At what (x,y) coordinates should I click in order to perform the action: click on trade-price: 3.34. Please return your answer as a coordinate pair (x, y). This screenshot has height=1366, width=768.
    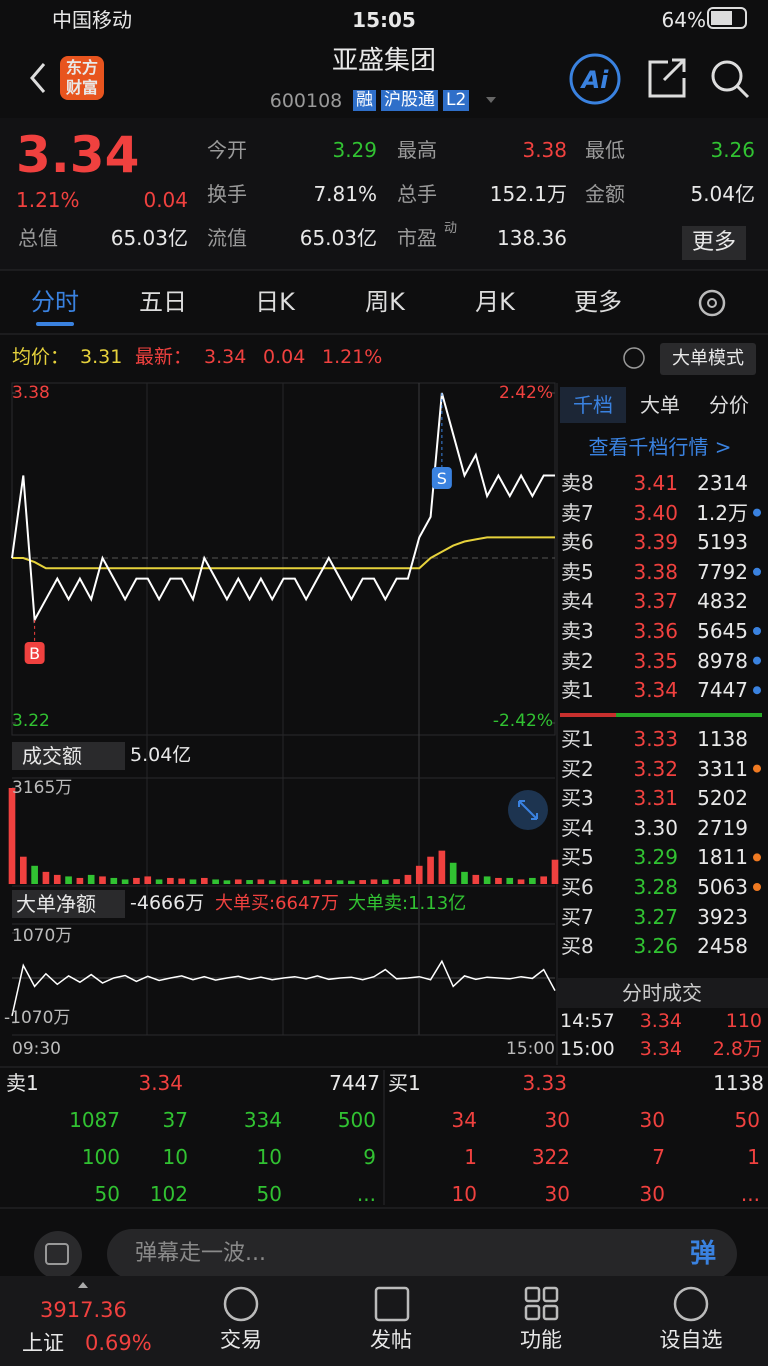
    Looking at the image, I should click on (660, 1021).